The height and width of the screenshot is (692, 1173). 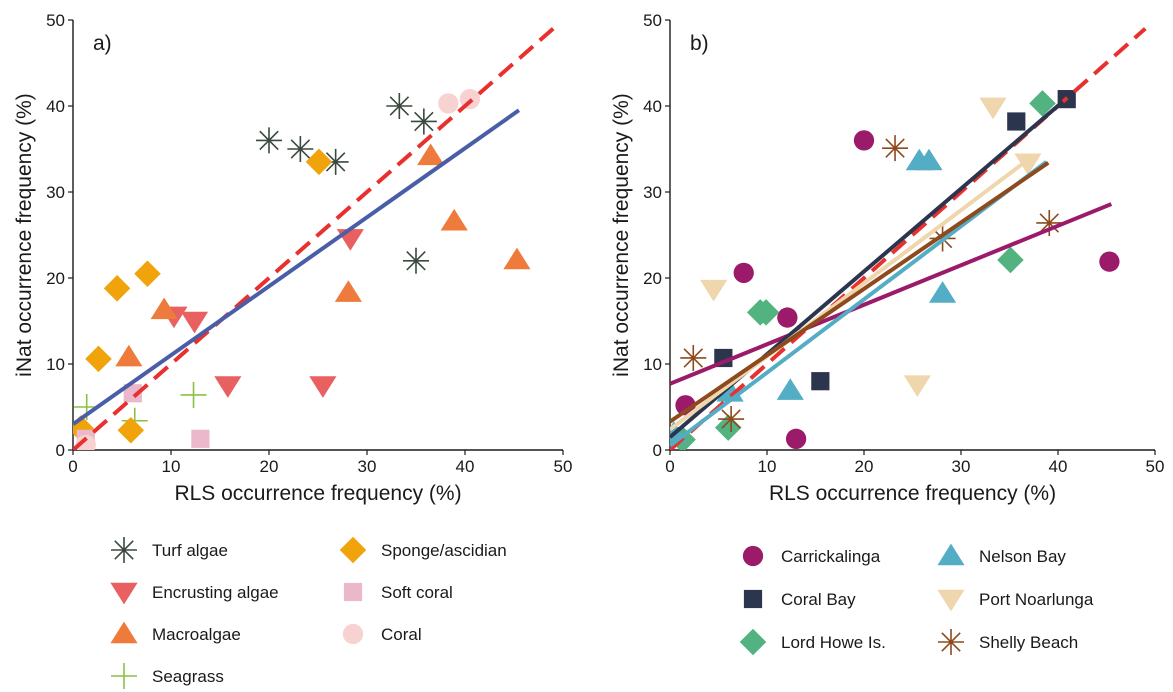 What do you see at coordinates (60, 450) in the screenshot?
I see `y-tick-label: 0` at bounding box center [60, 450].